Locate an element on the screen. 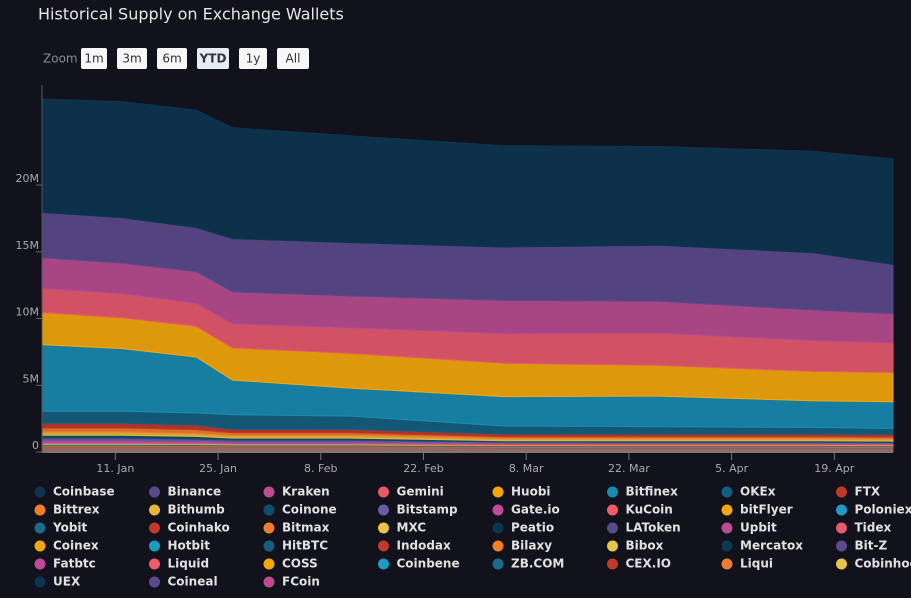 The width and height of the screenshot is (911, 598). legend-label: Gemini is located at coordinates (420, 492).